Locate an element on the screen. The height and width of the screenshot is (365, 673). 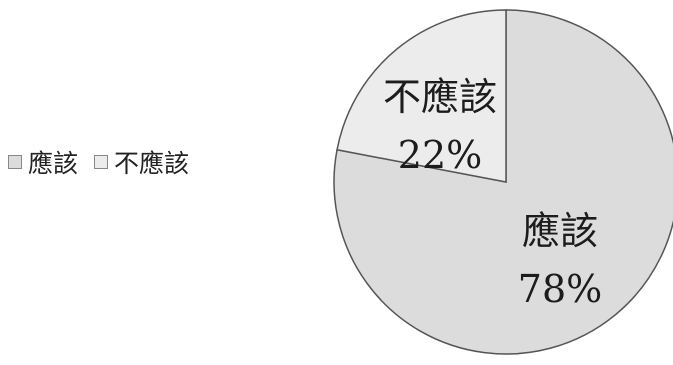
slice-label-should: 應該 is located at coordinates (560, 231).